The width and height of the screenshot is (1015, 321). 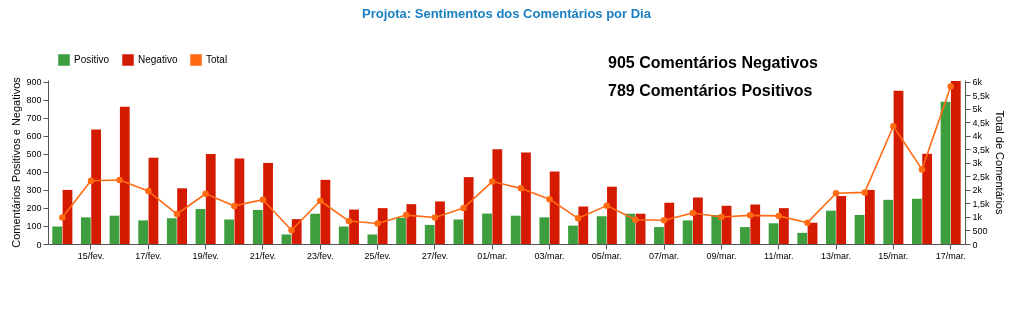 I want to click on y-axis-title: Comentários Positivos e Negativos, so click(x=16, y=162).